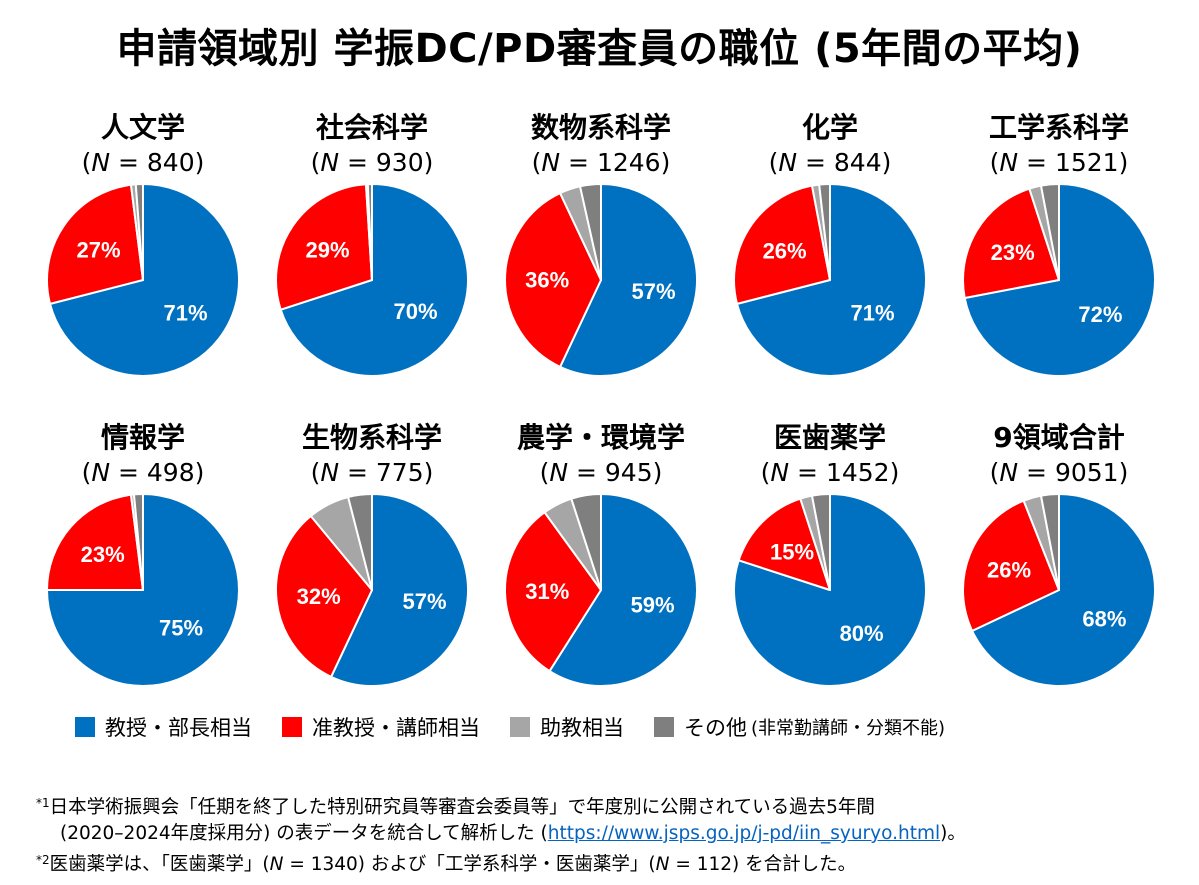 This screenshot has width=1199, height=885. Describe the element at coordinates (163, 727) in the screenshot. I see `legend-item-professor: 教授・部長相当` at that location.